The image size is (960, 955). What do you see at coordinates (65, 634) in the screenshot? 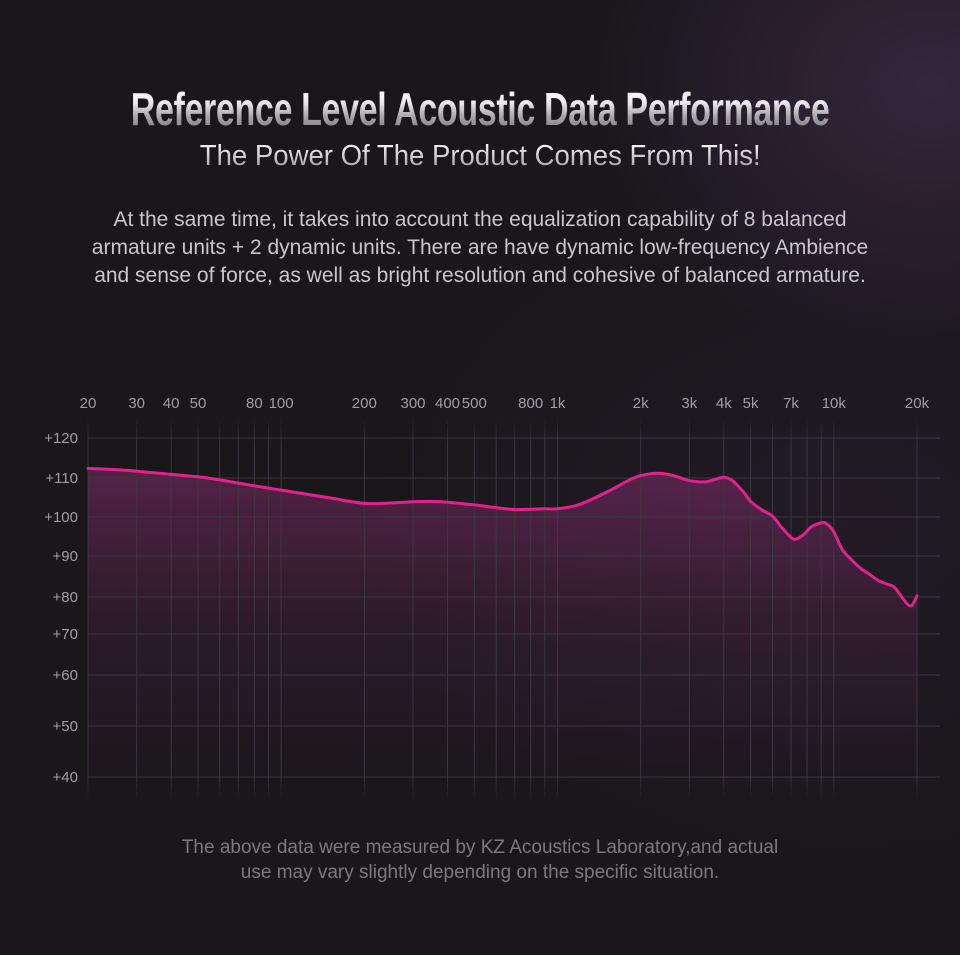
I see `y-tick-label: +70` at bounding box center [65, 634].